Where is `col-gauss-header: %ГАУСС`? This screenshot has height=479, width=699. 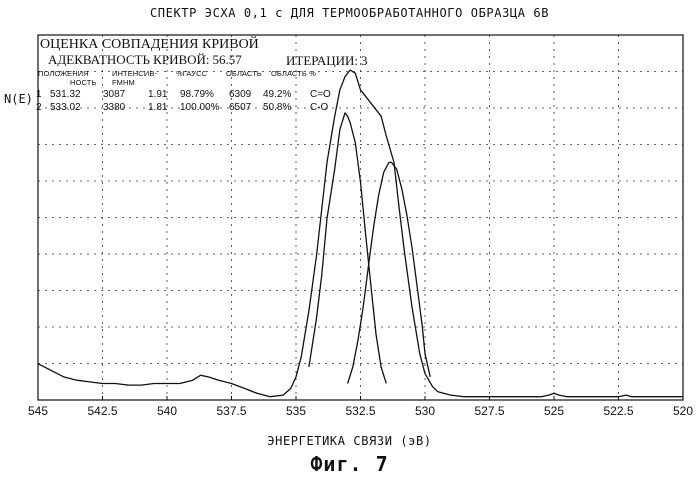
col-gauss-header: %ГАУСС is located at coordinates (191, 73).